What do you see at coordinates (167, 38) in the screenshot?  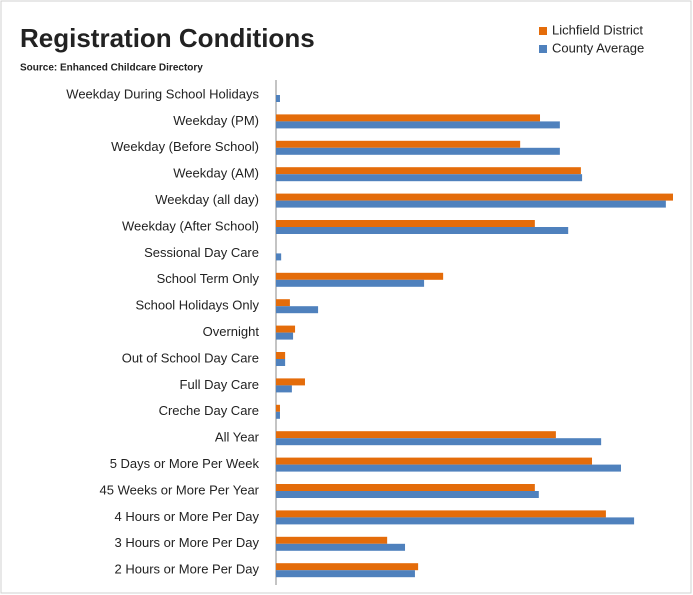 I see `chart-title: Registration Conditions` at bounding box center [167, 38].